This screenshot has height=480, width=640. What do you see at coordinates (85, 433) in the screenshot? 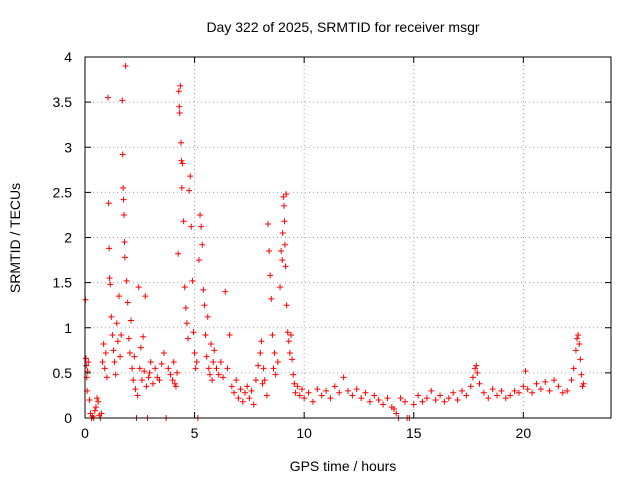
I see `x-tick-label: 0` at bounding box center [85, 433].